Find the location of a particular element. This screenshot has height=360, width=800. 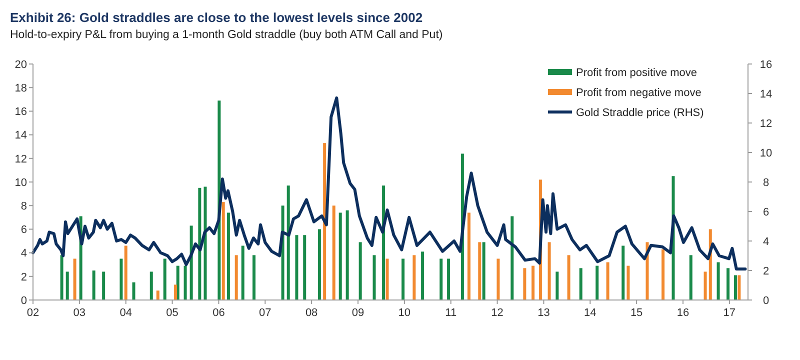

y2-tick-label: 14 is located at coordinates (766, 94).